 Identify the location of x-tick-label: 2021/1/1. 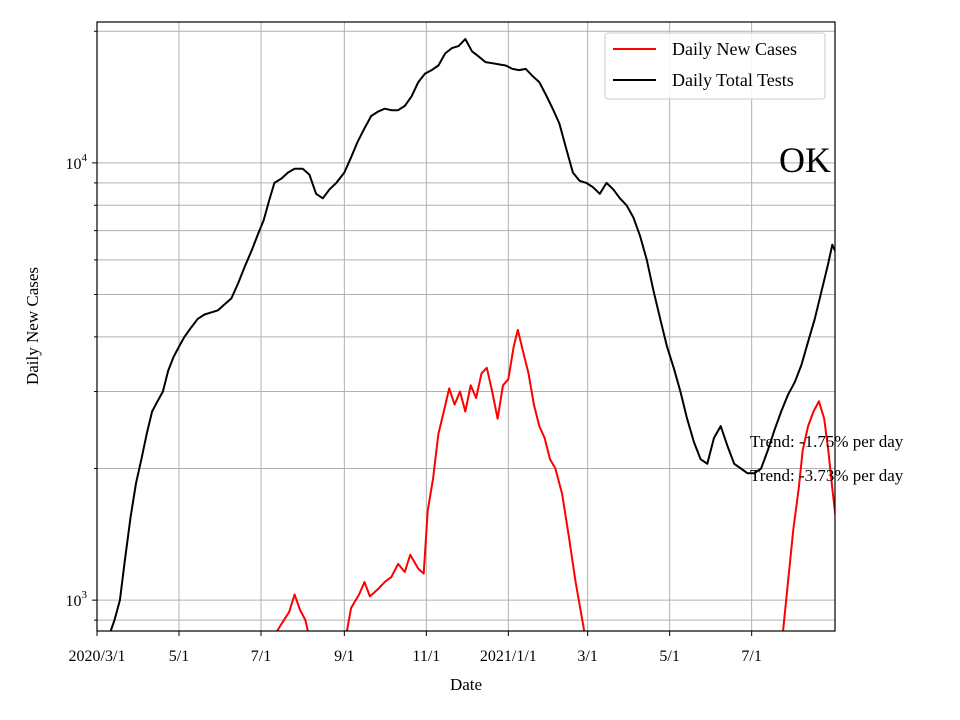
(508, 656).